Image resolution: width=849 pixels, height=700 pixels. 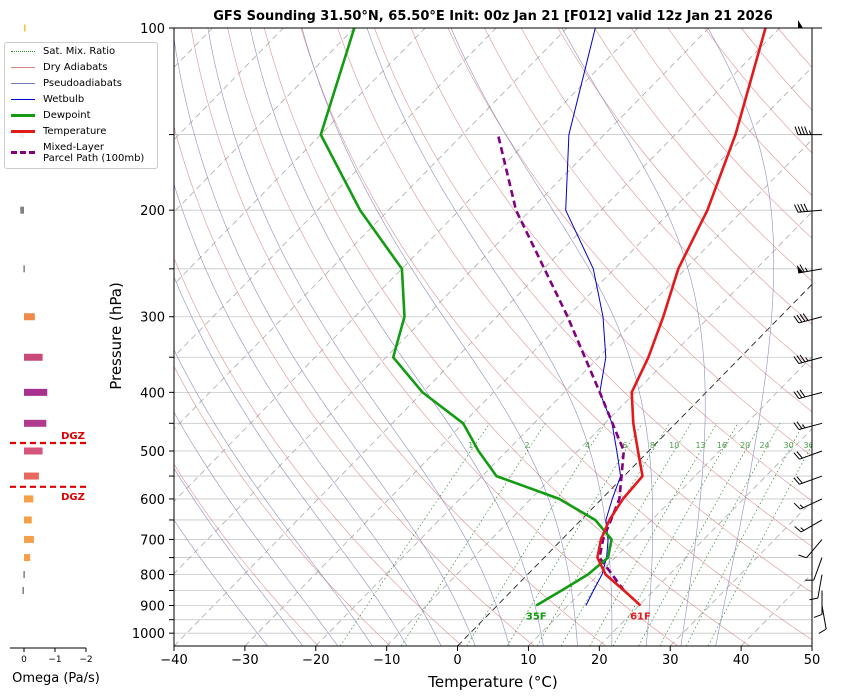 I want to click on x-tick-label: 30, so click(x=670, y=660).